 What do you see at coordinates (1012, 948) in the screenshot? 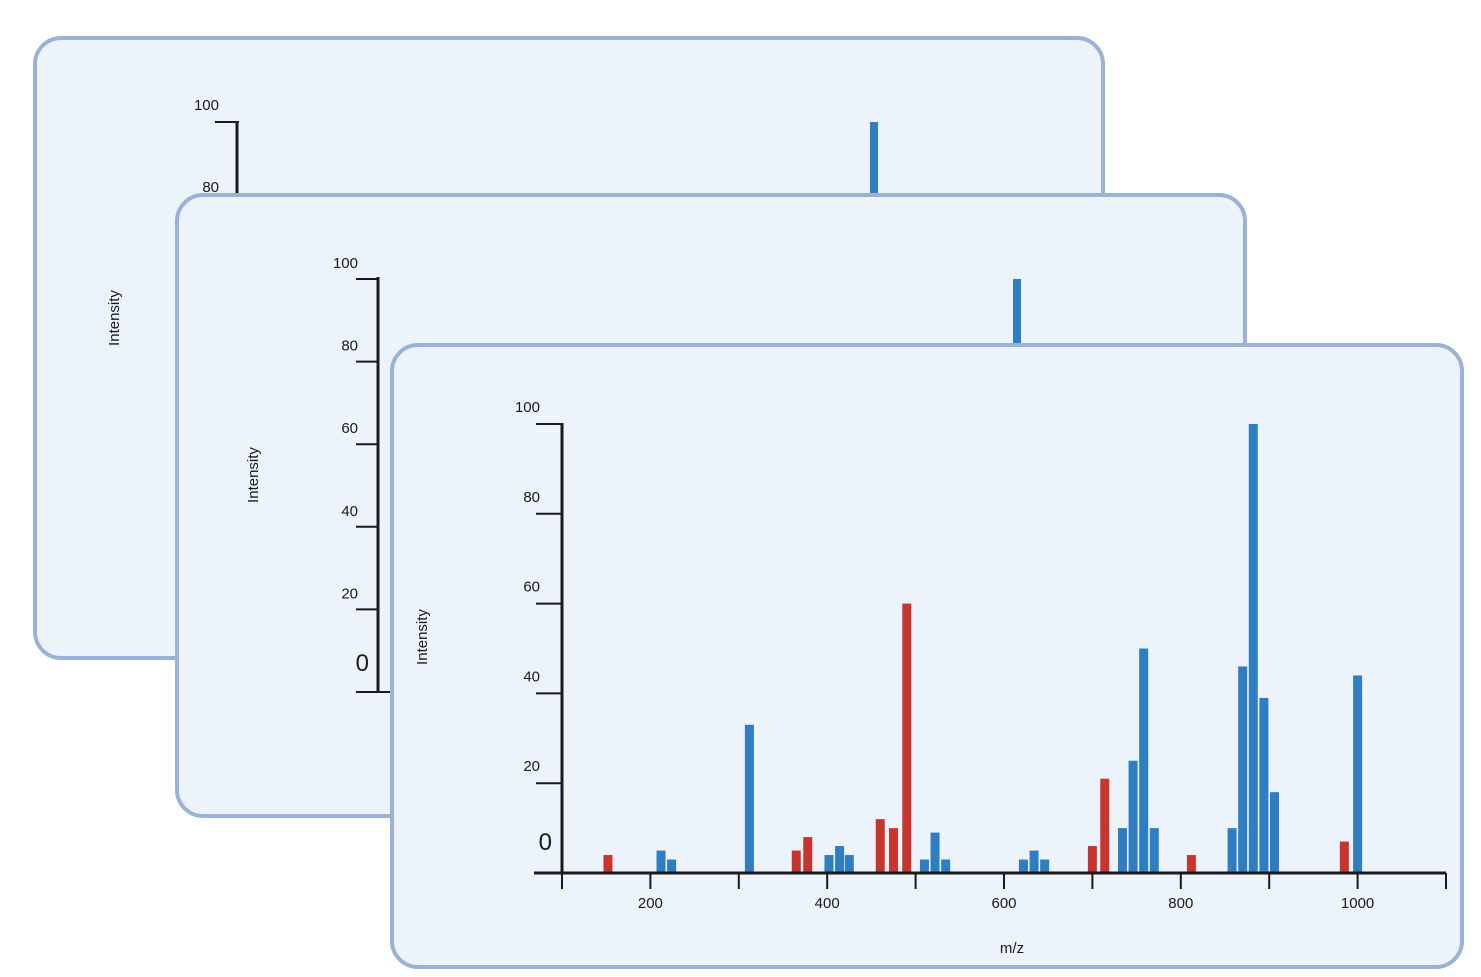
I see `x-axis-title: m/z` at bounding box center [1012, 948].